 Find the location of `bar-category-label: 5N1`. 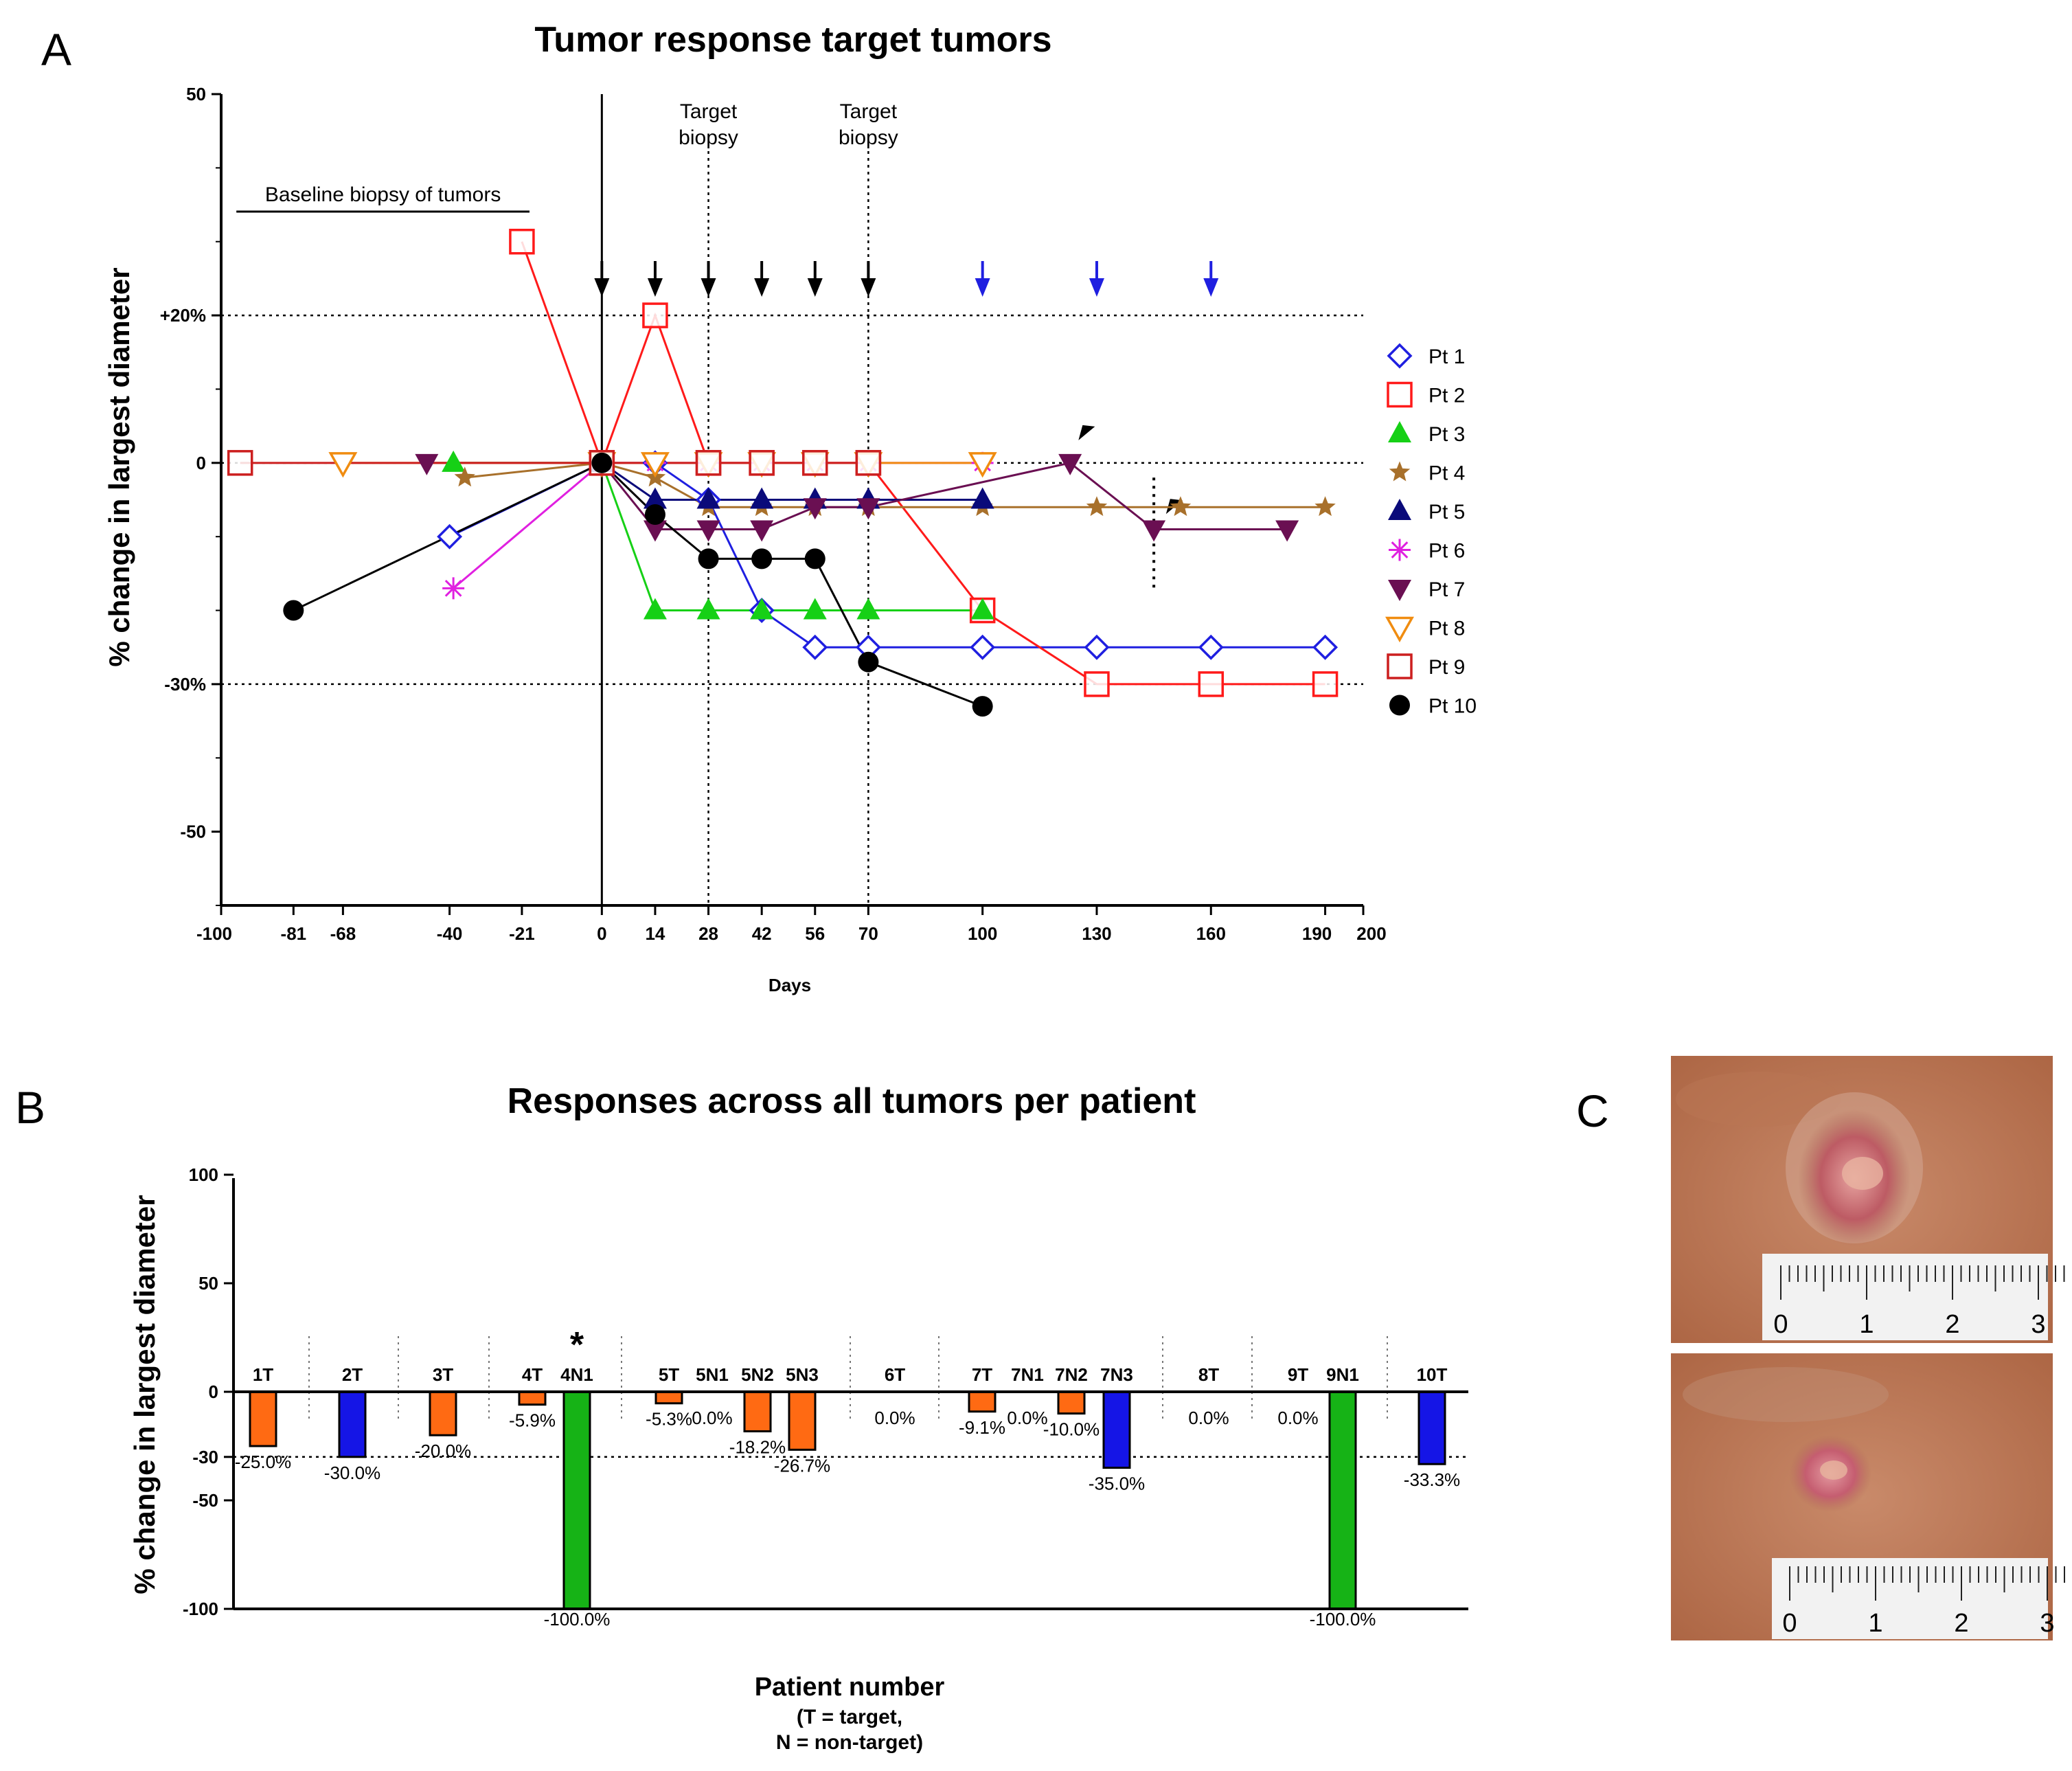

bar-category-label: 5N1 is located at coordinates (712, 1374).